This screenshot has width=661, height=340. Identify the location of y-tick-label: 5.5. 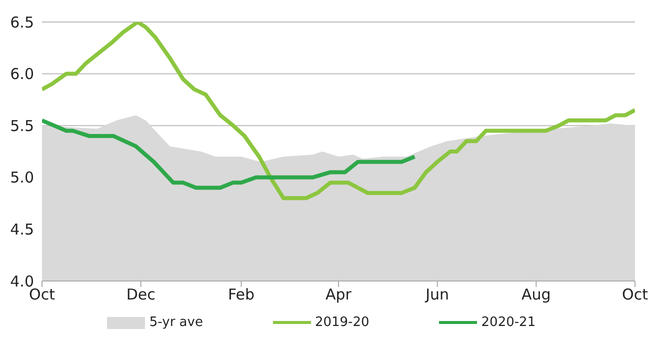
(22, 125).